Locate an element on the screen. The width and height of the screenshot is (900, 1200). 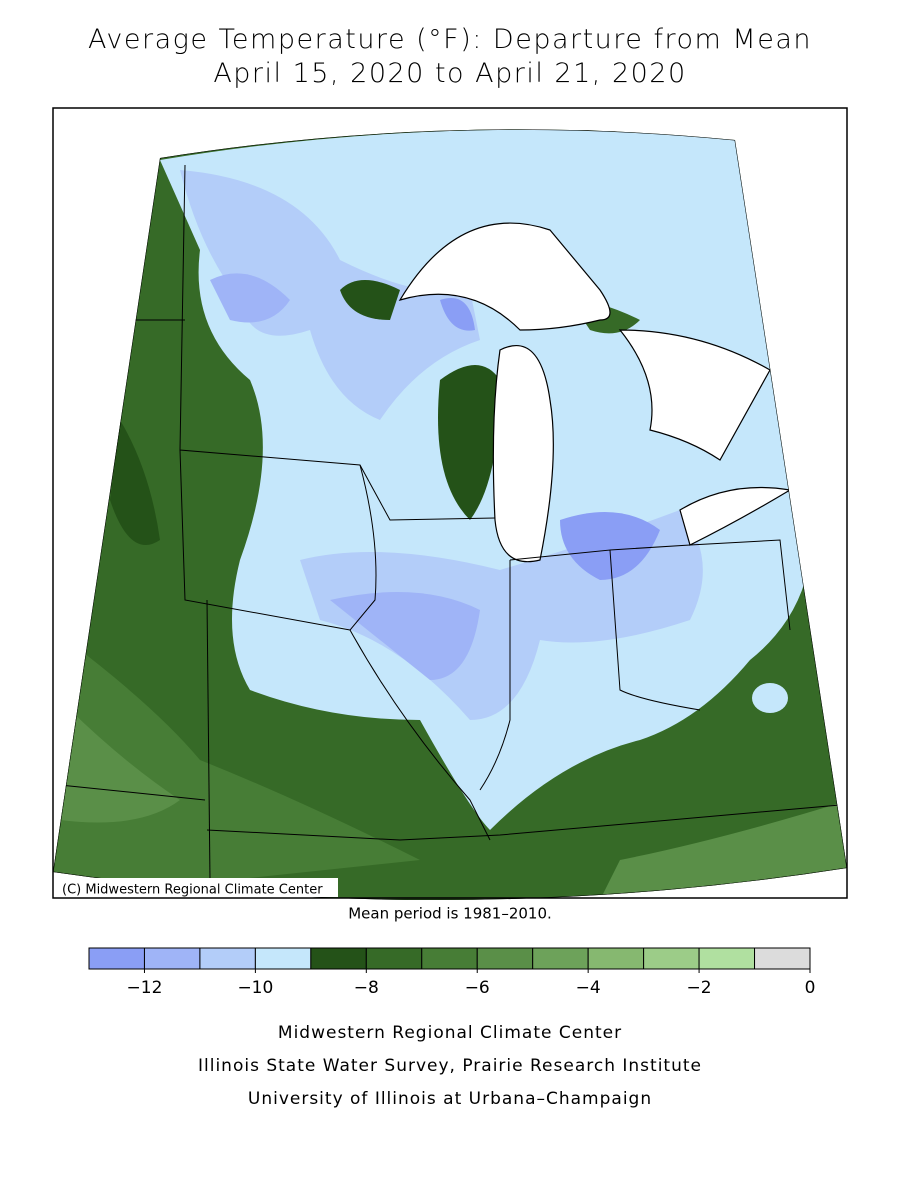
subtitle: April 15, 2020 to April 21, 2020 is located at coordinates (449, 73).